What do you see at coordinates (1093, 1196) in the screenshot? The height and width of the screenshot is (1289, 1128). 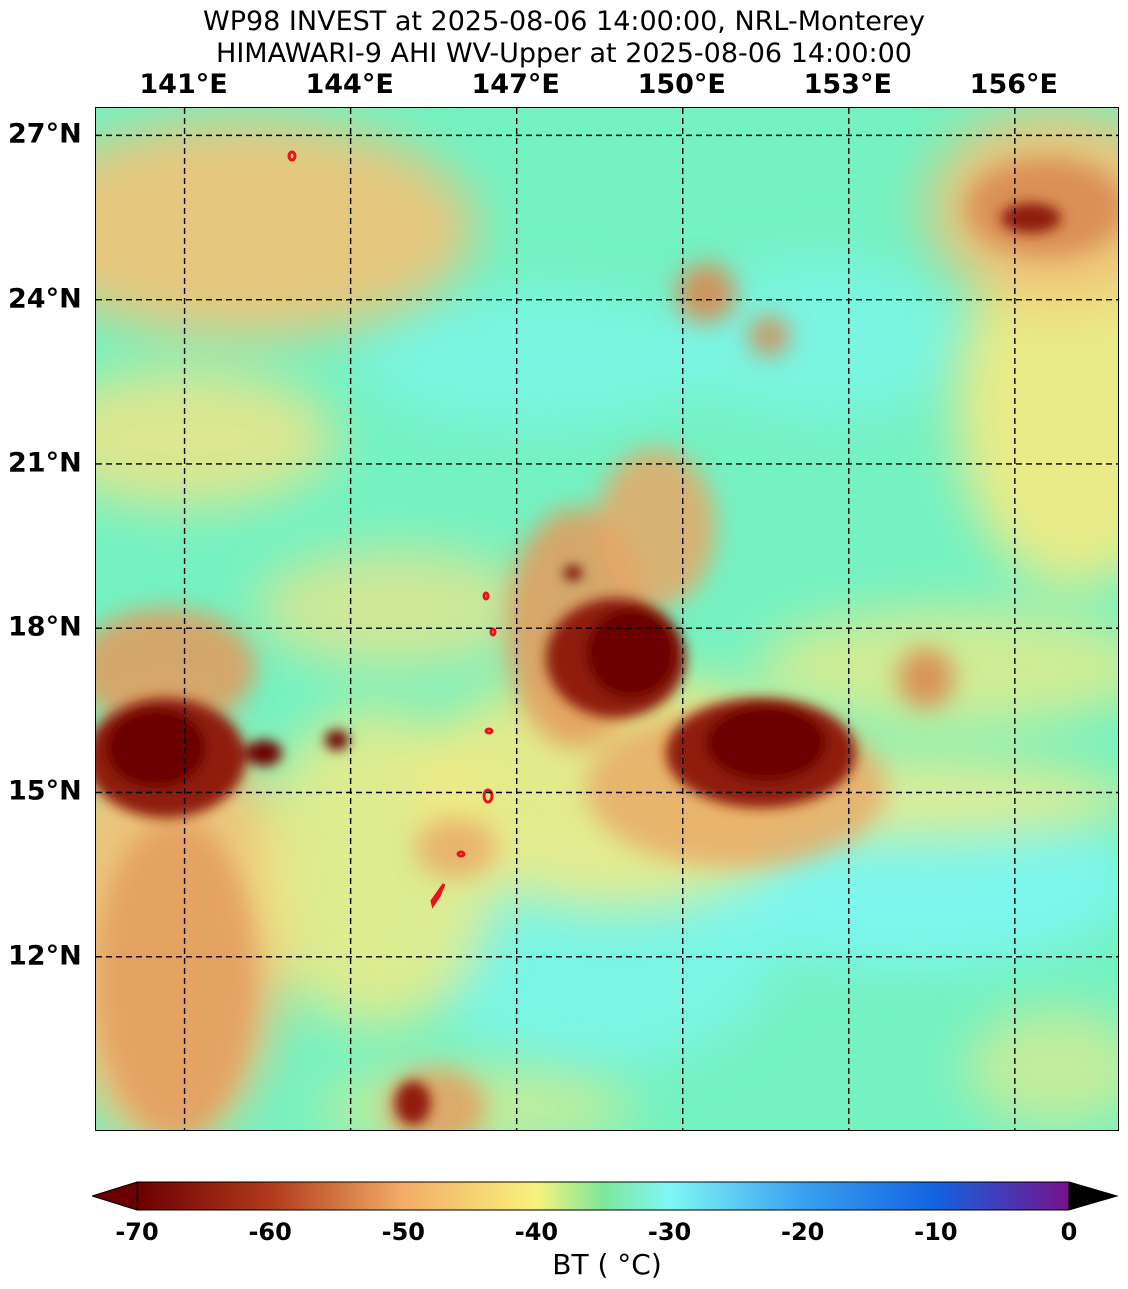 I see `colorbar-over-extend` at bounding box center [1093, 1196].